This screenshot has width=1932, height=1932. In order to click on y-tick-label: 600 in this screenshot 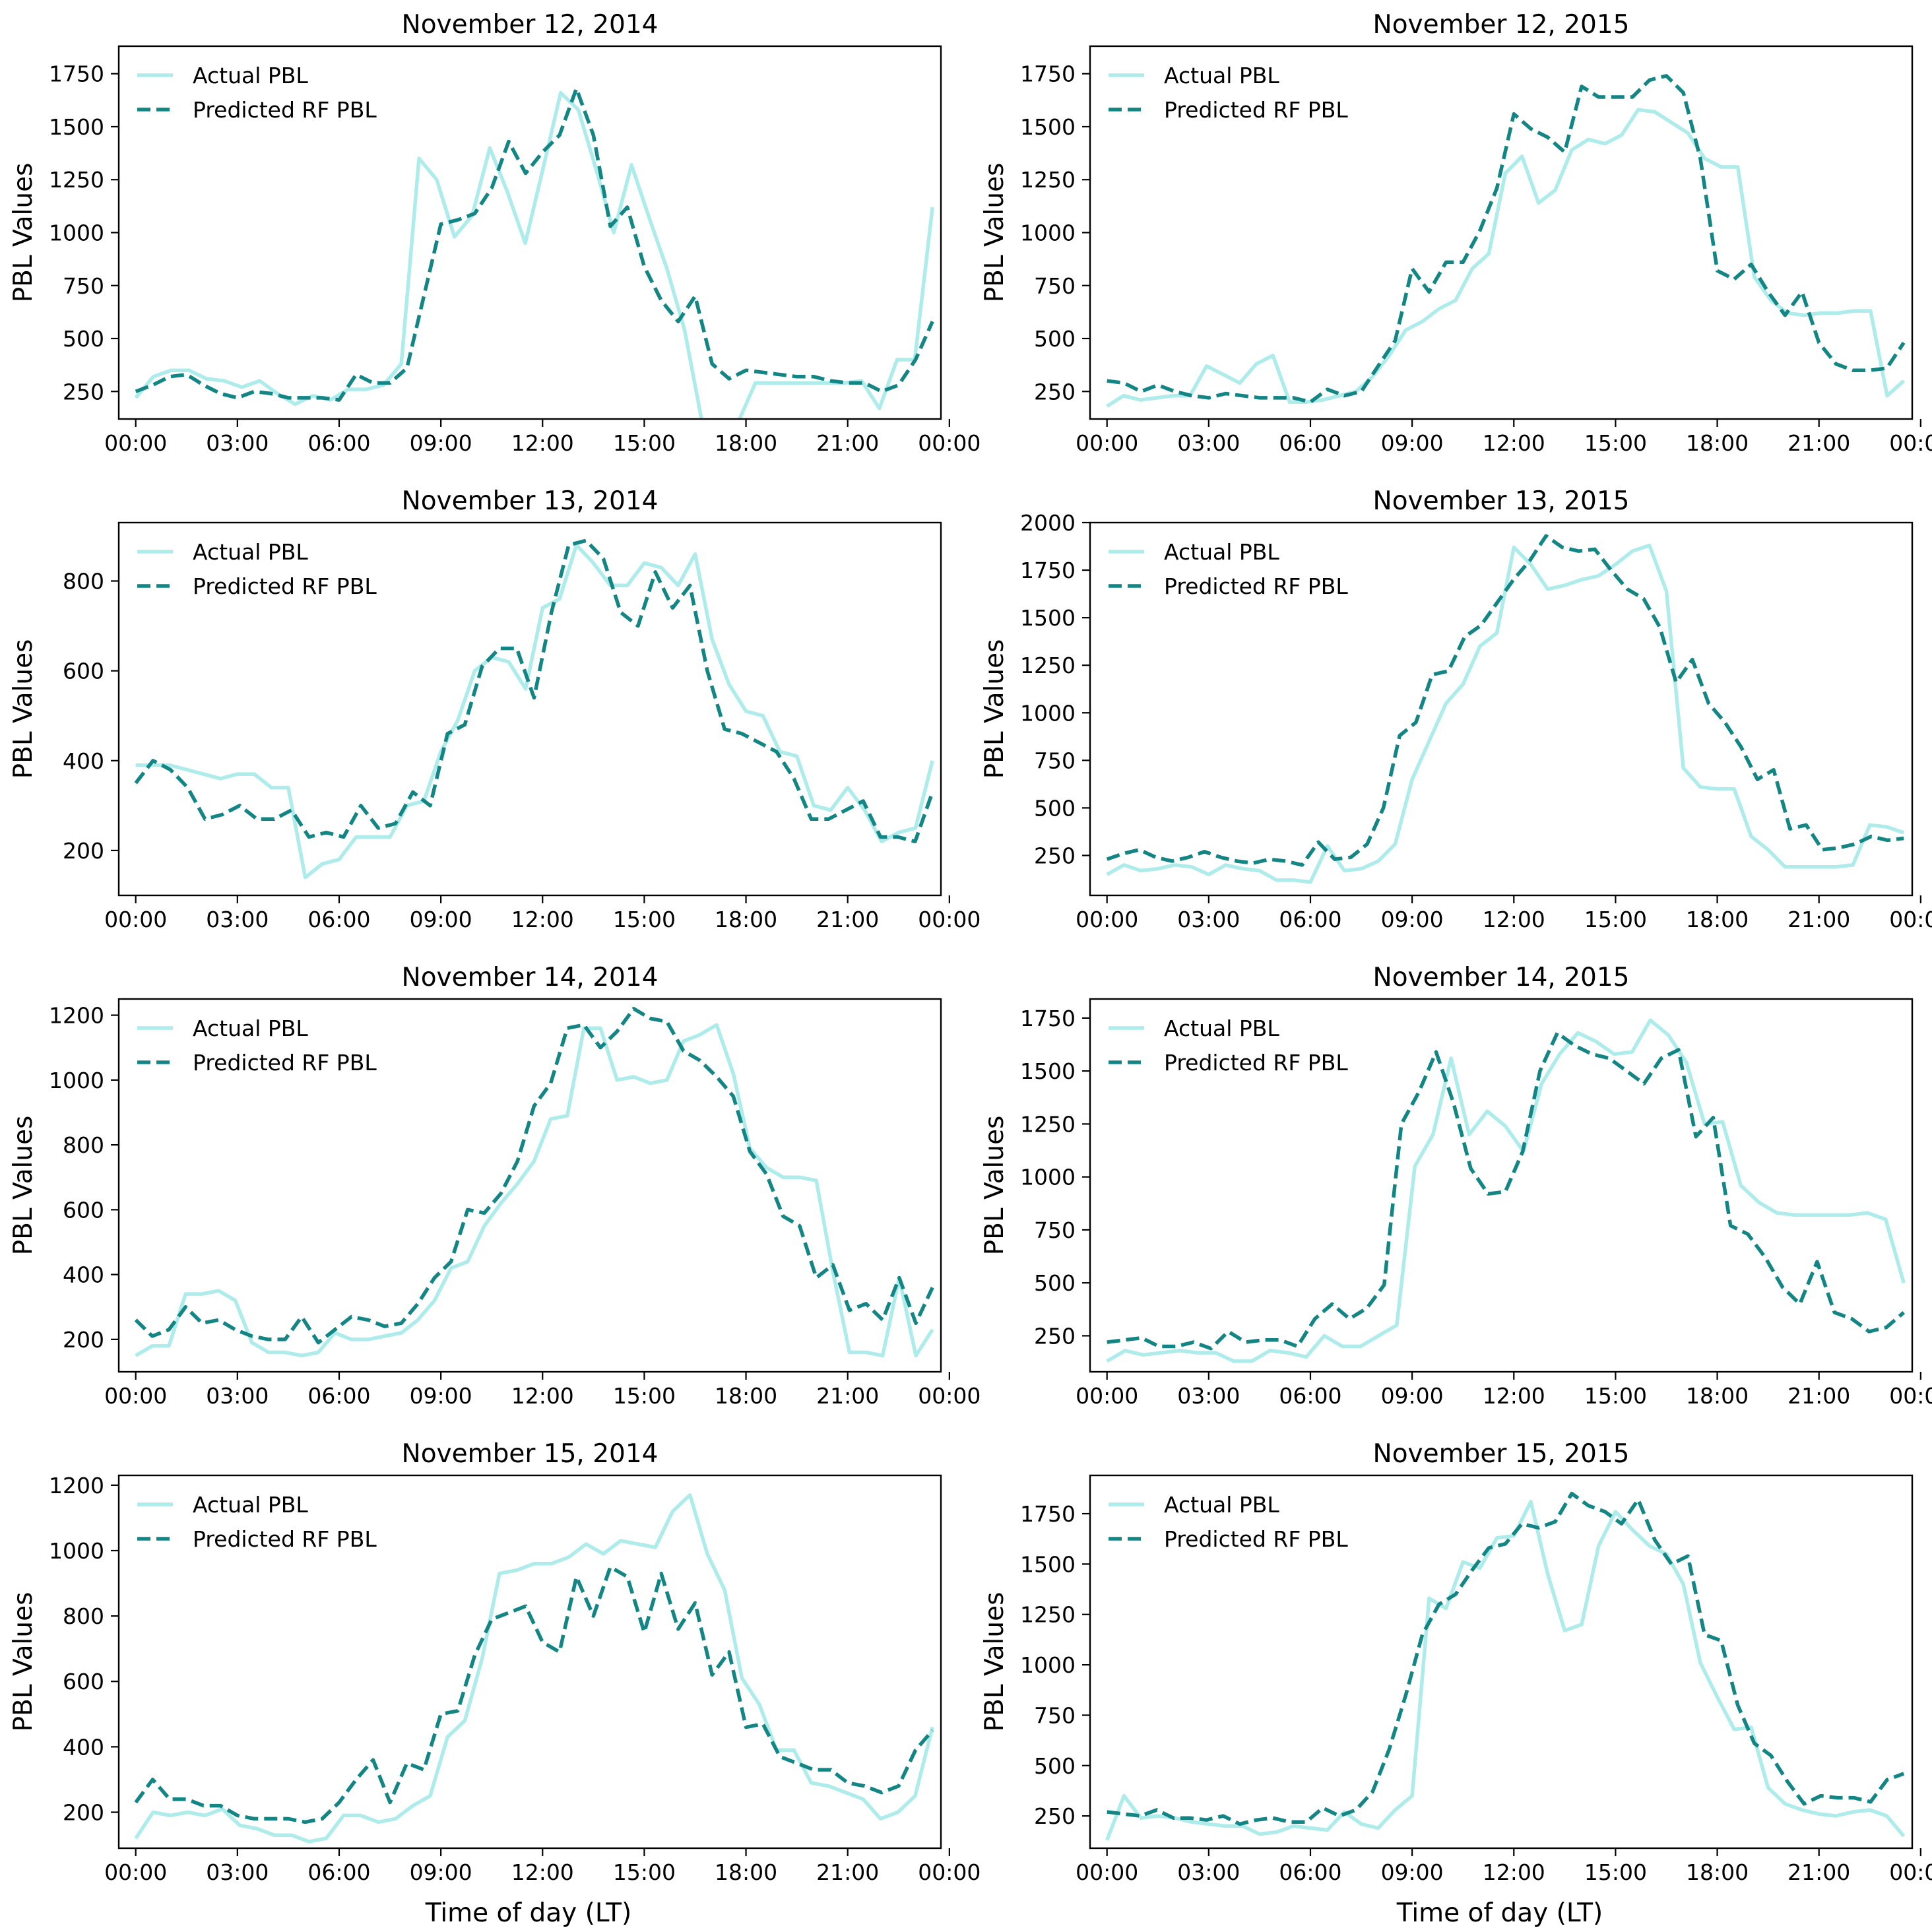, I will do `click(83, 671)`.